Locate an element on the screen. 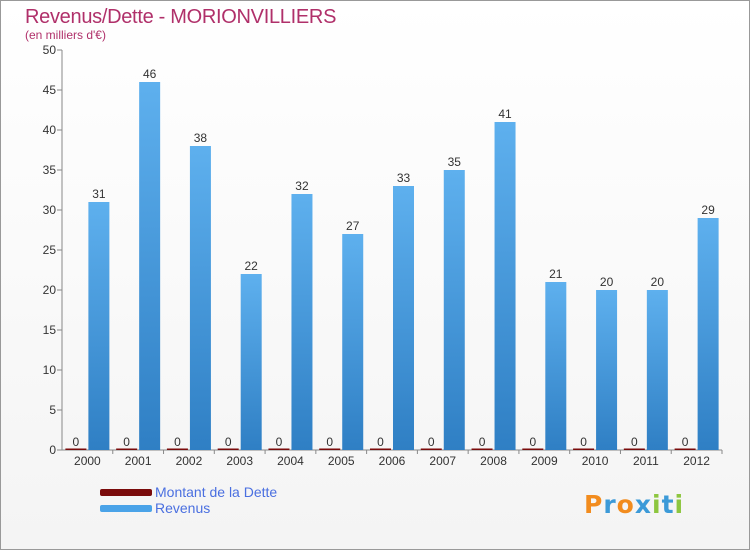 This screenshot has width=750, height=550. logo-letter: x is located at coordinates (643, 504).